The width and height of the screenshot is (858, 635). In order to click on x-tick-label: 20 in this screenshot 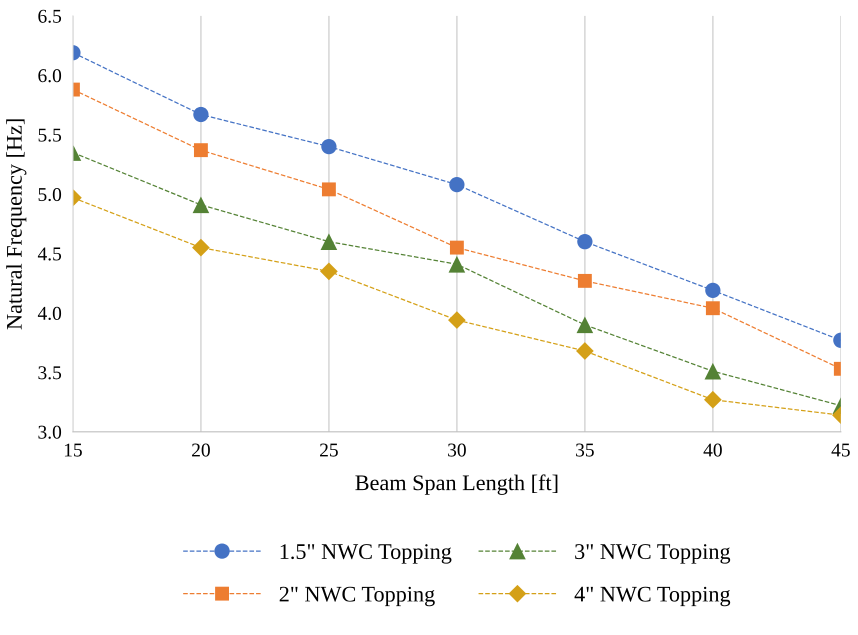, I will do `click(201, 450)`.